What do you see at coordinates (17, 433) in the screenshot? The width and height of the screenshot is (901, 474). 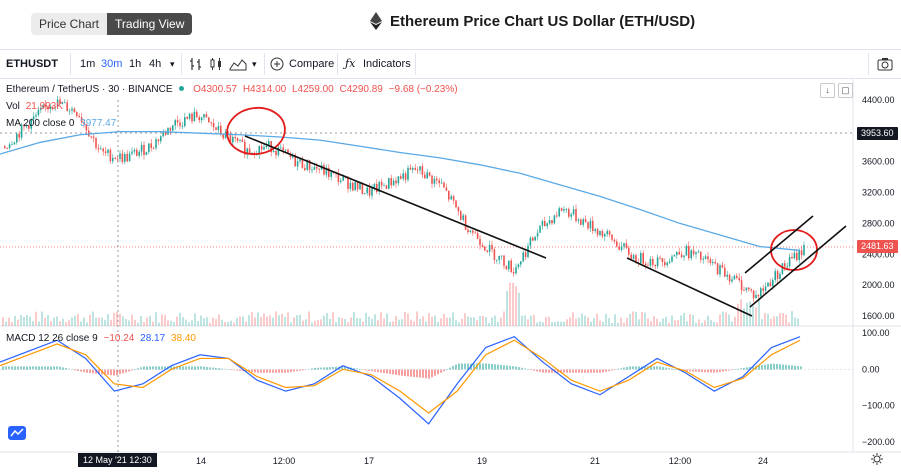 I see `tradingview-logo-icon` at bounding box center [17, 433].